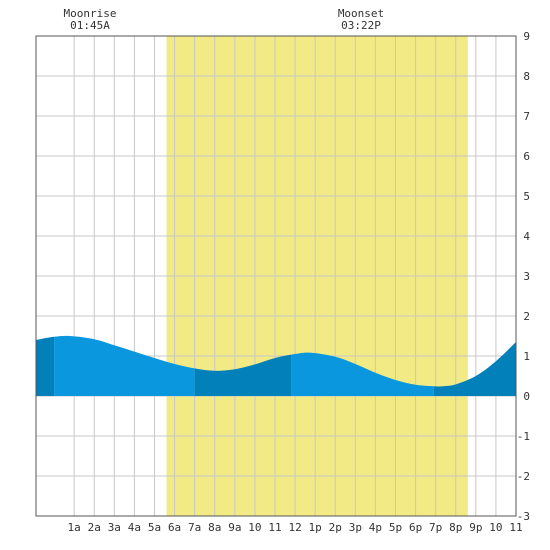 This screenshot has width=550, height=550. What do you see at coordinates (523, 516) in the screenshot?
I see `y-tick-label: -3` at bounding box center [523, 516].